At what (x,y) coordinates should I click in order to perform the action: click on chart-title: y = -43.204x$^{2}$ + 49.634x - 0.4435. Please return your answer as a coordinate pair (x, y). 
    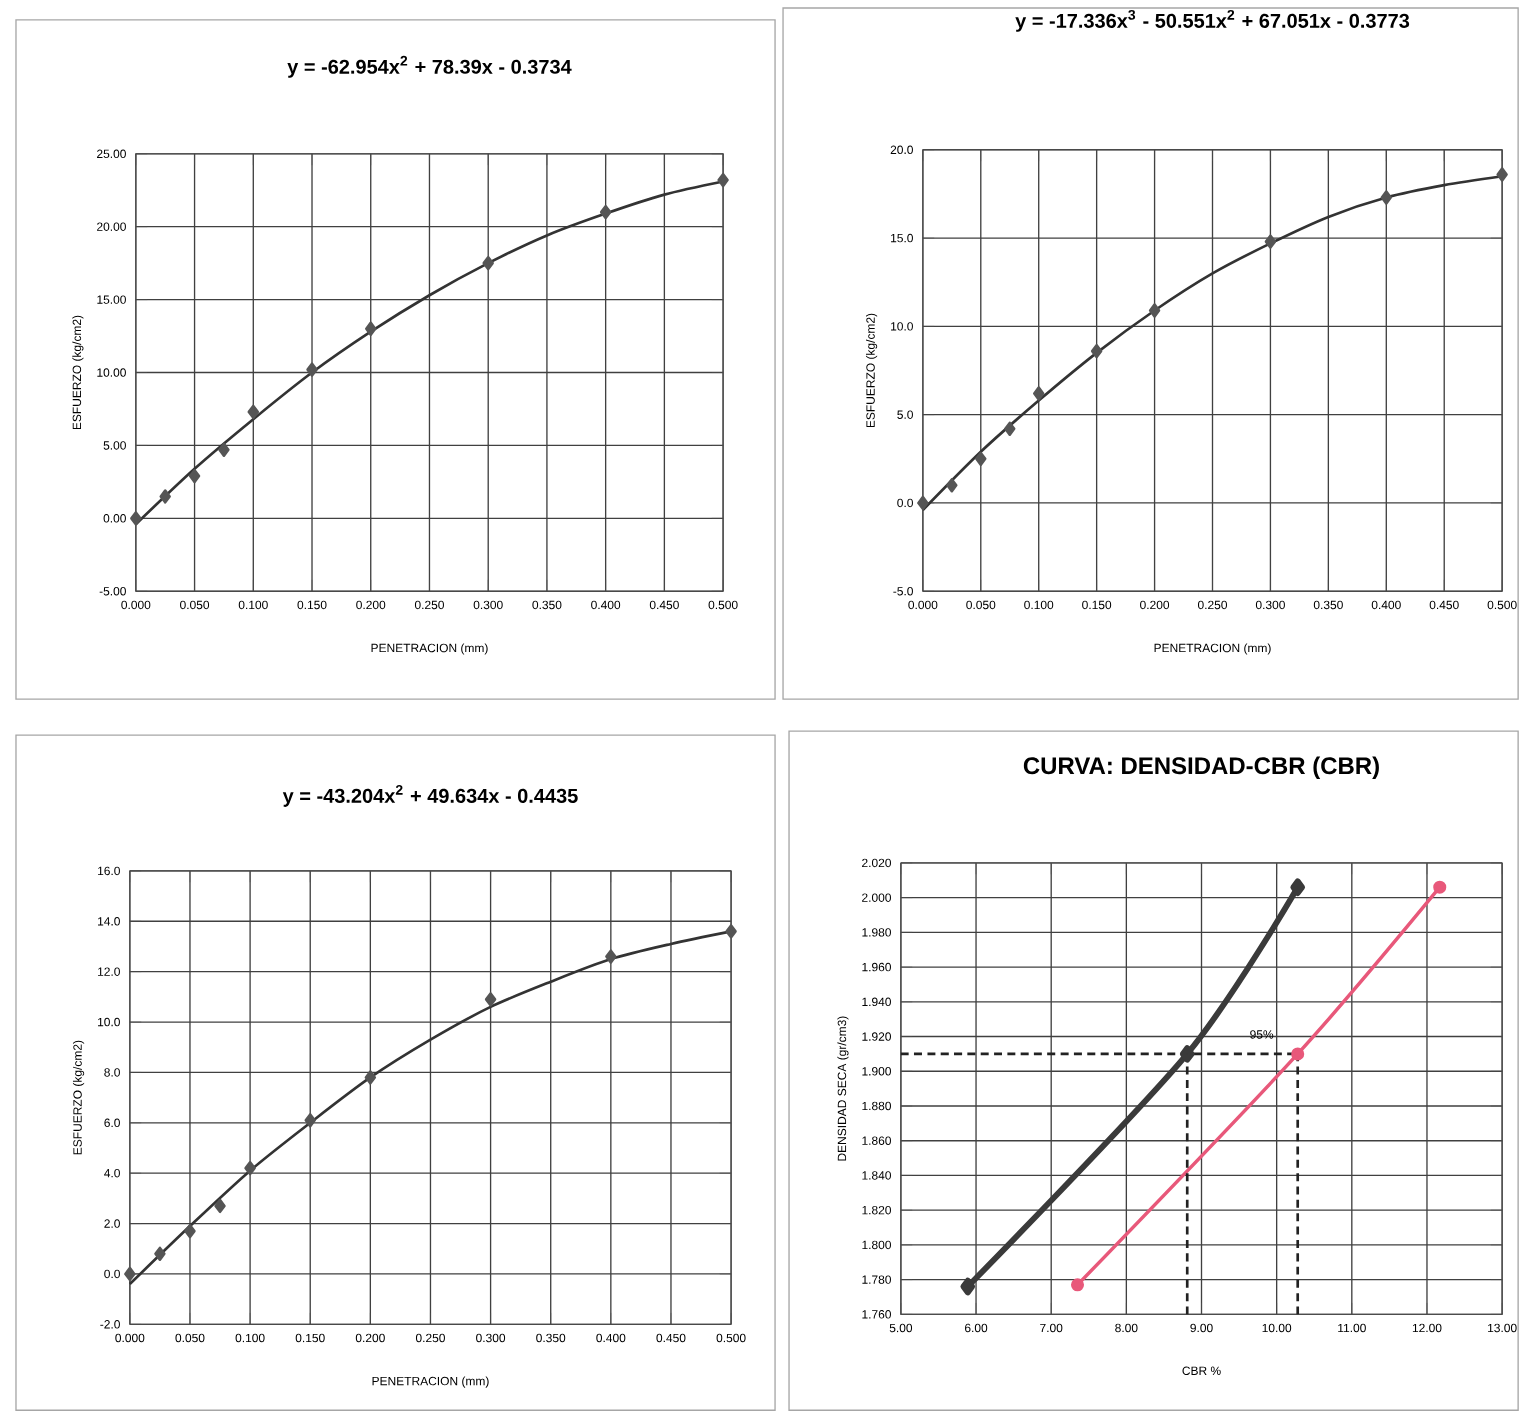
    Looking at the image, I should click on (430, 795).